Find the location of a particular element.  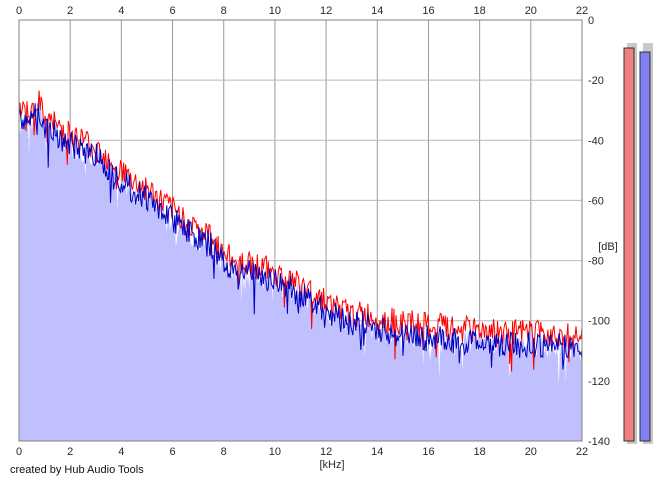

x-tick-label-bottom: 16 is located at coordinates (428, 452).